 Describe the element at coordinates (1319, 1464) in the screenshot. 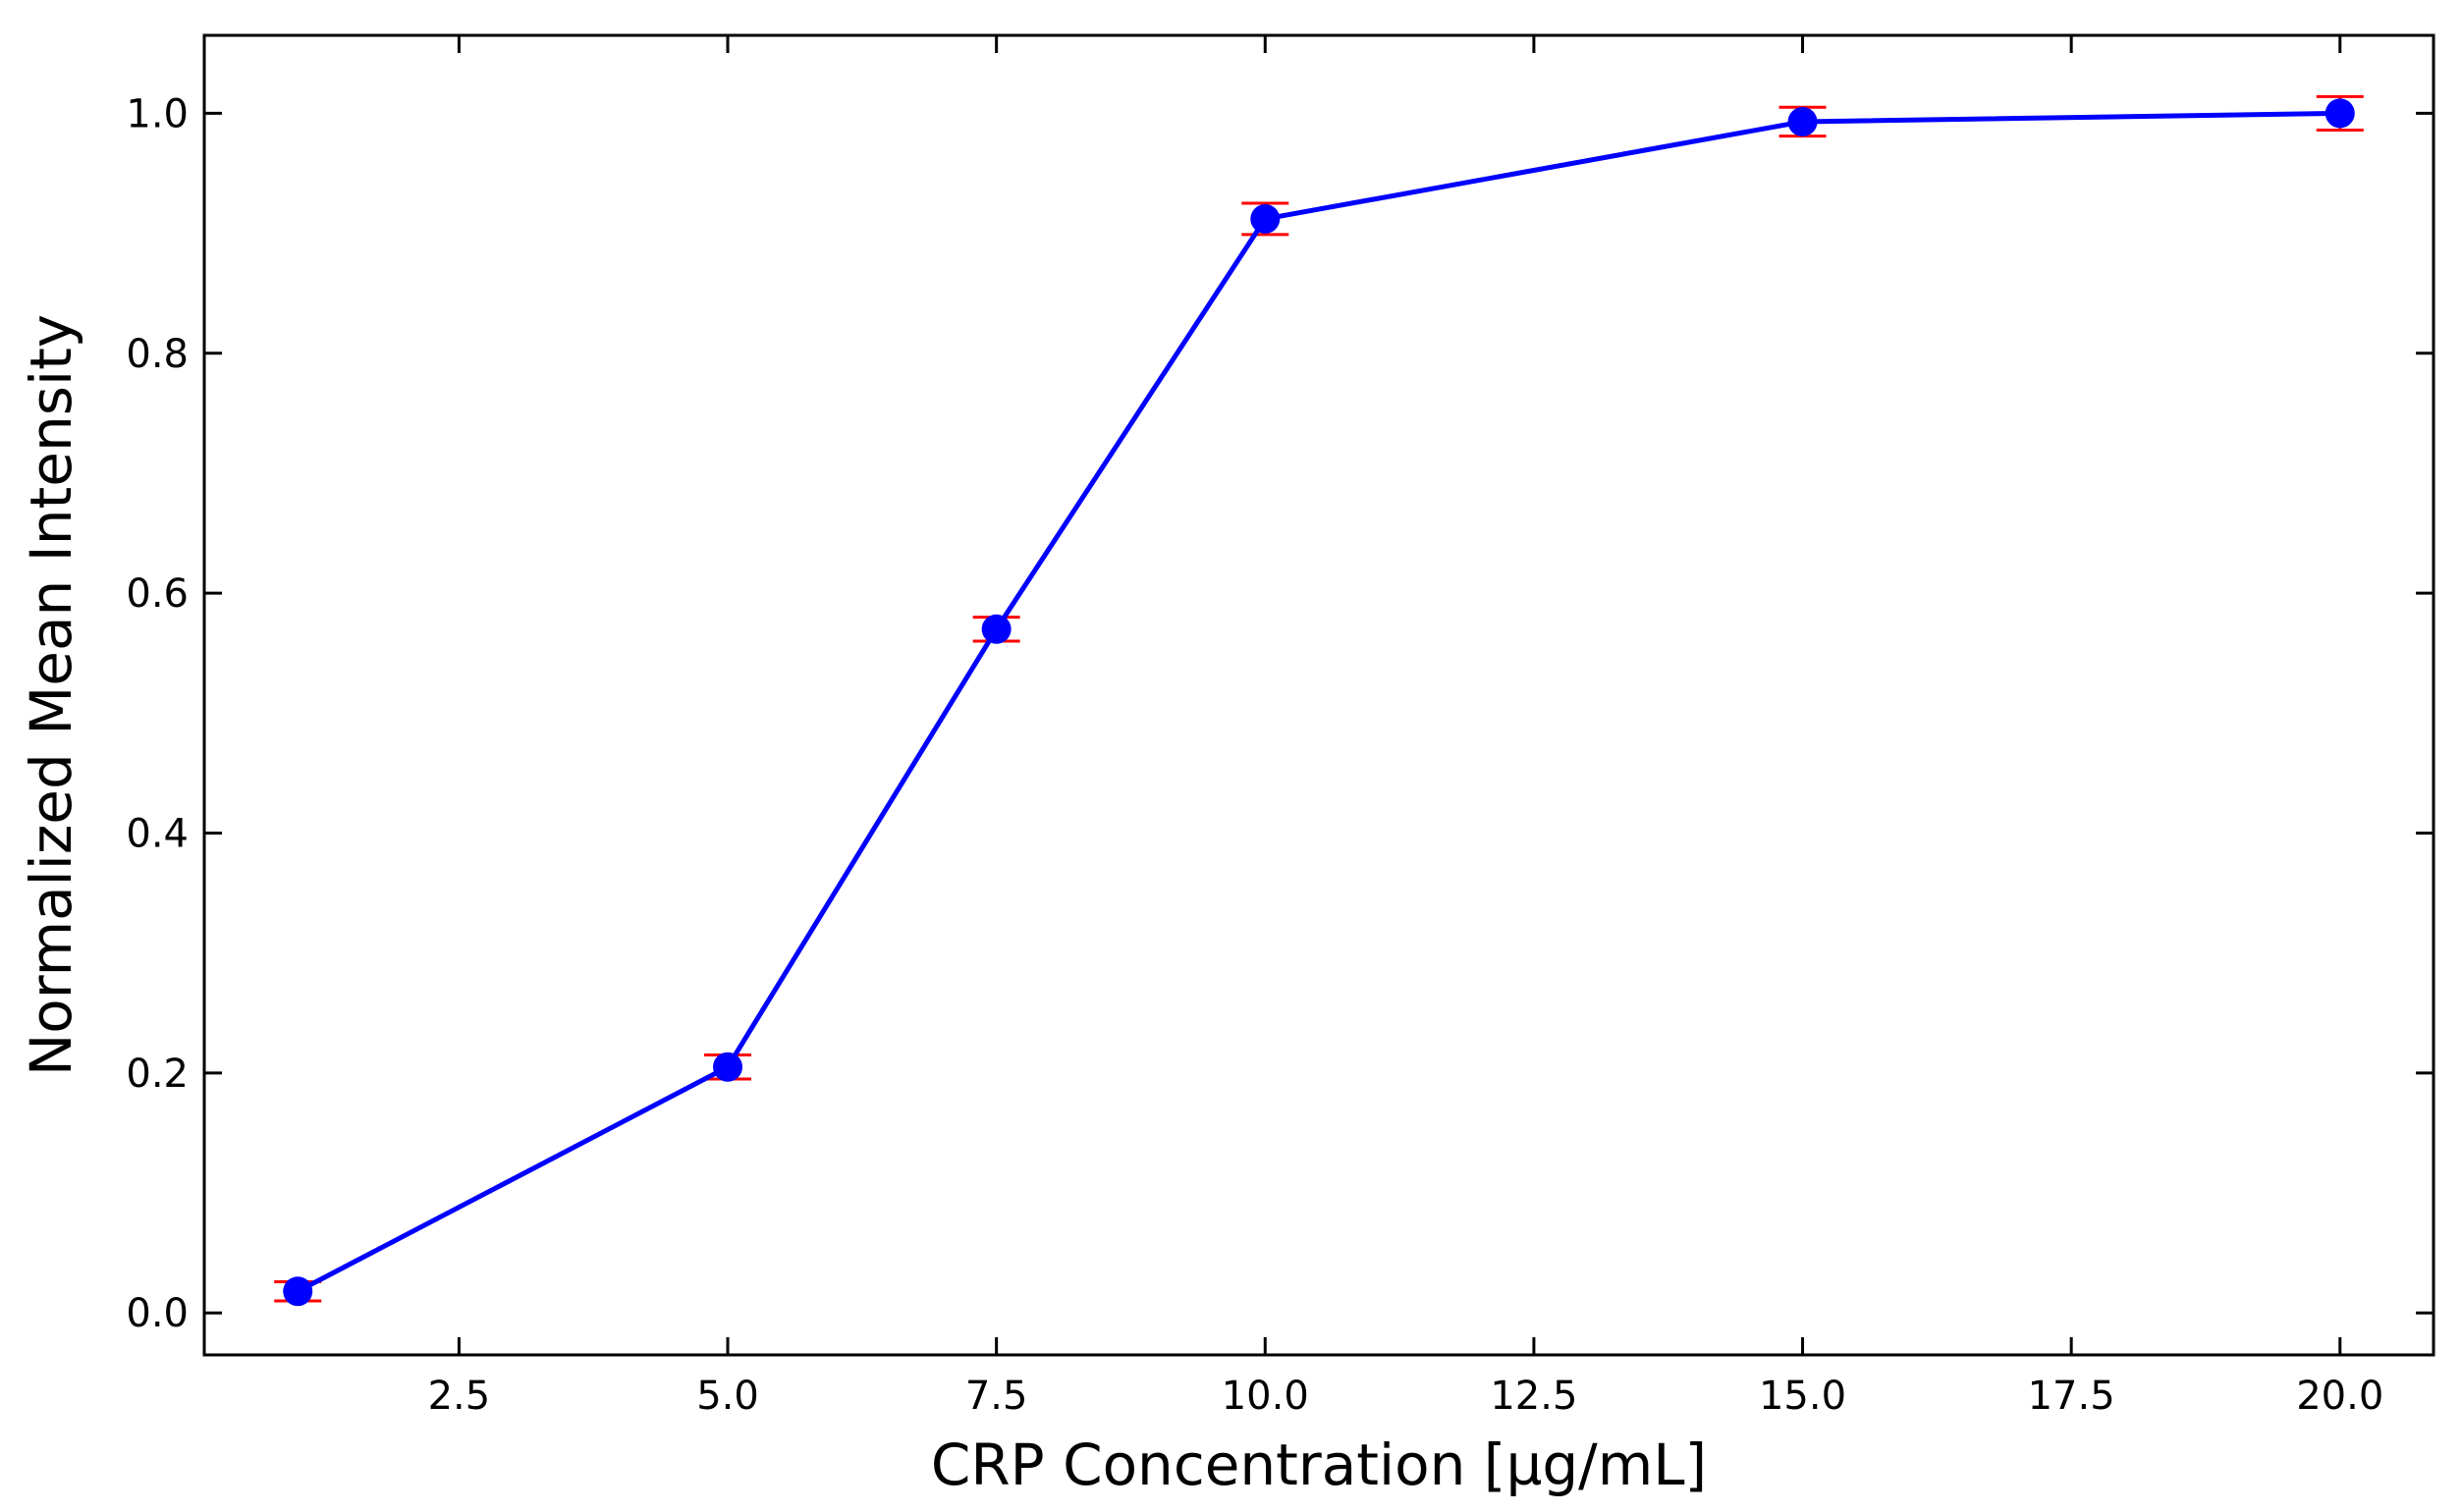

I see `x-axis-title: CRP Concentration [µg/mL]` at that location.